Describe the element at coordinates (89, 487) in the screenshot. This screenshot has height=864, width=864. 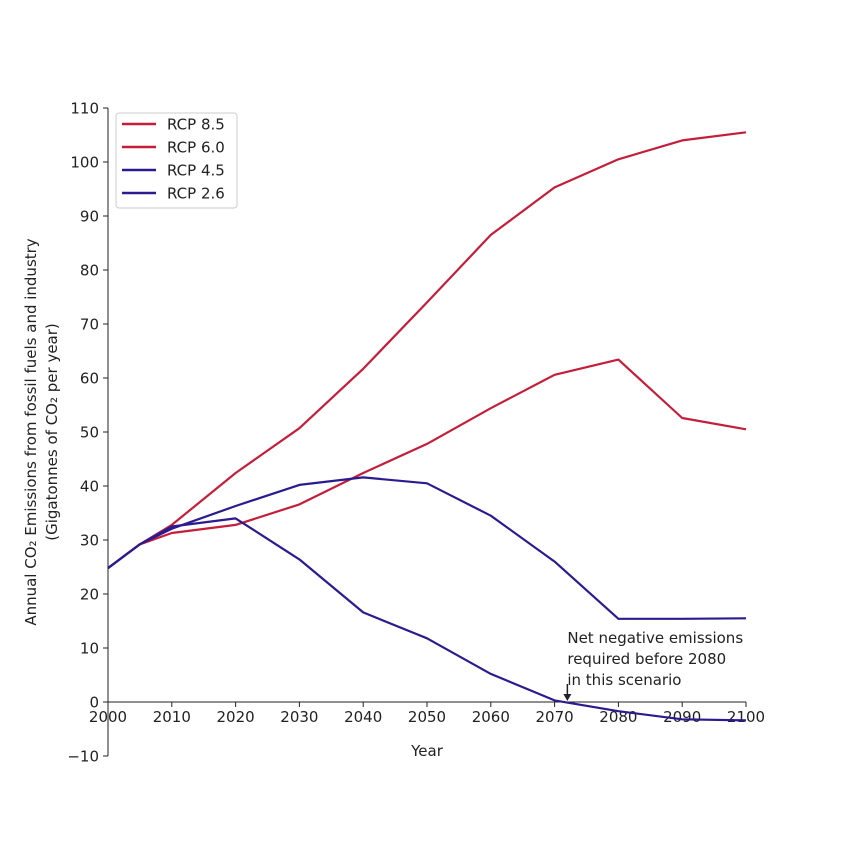
I see `y-tick-label: 40` at that location.